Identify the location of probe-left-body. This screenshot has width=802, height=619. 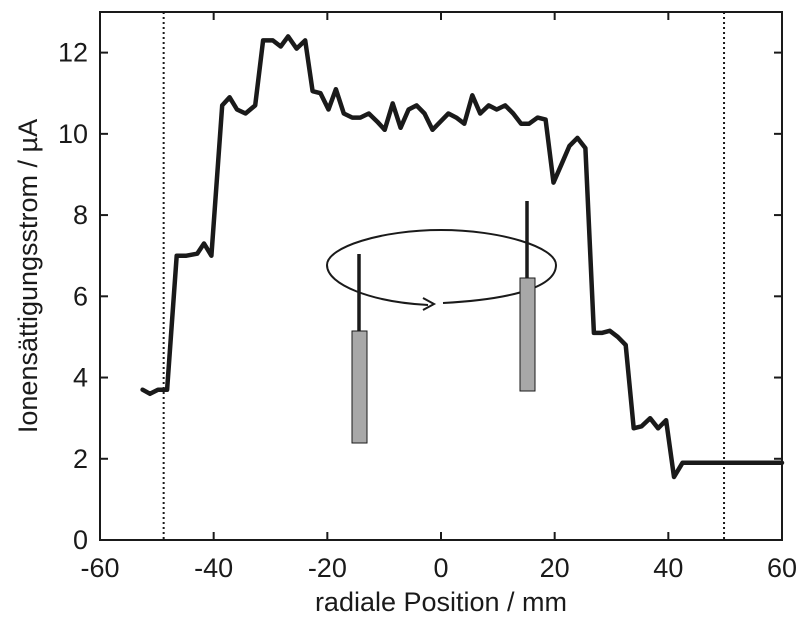
(359, 387).